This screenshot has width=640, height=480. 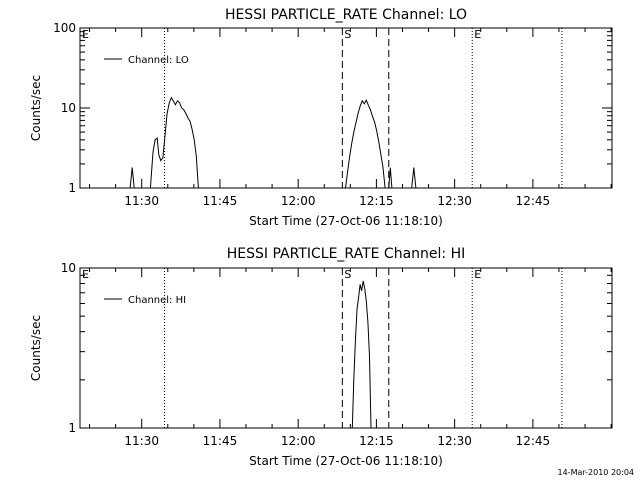 I want to click on legend-label: Channel: HI, so click(x=157, y=300).